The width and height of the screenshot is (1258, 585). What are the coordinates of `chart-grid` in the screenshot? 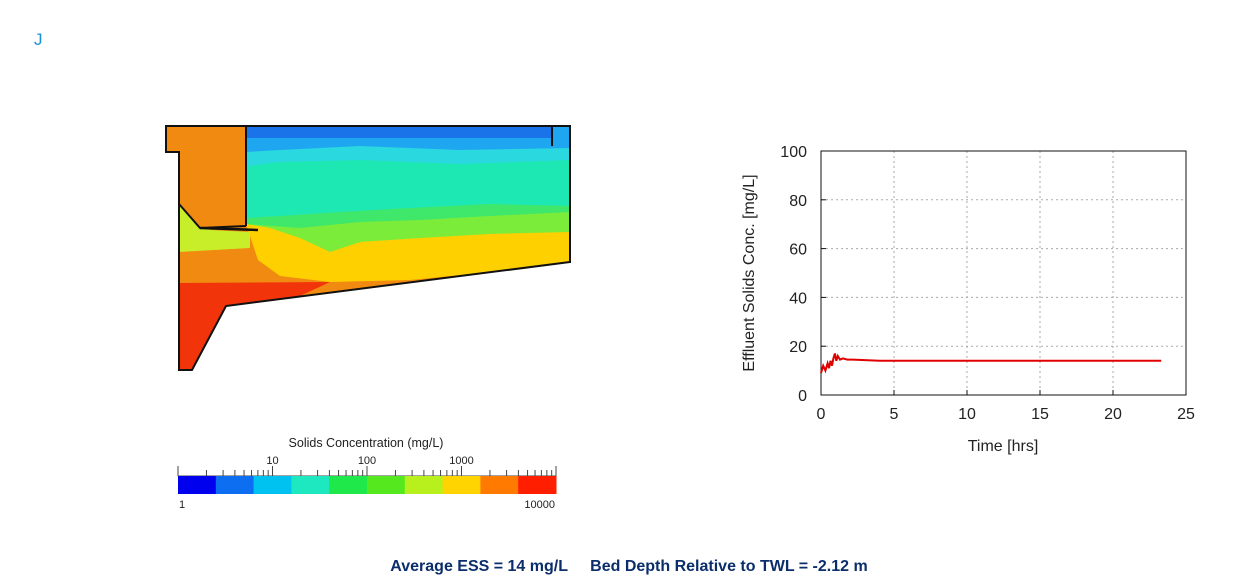 It's located at (1003, 273).